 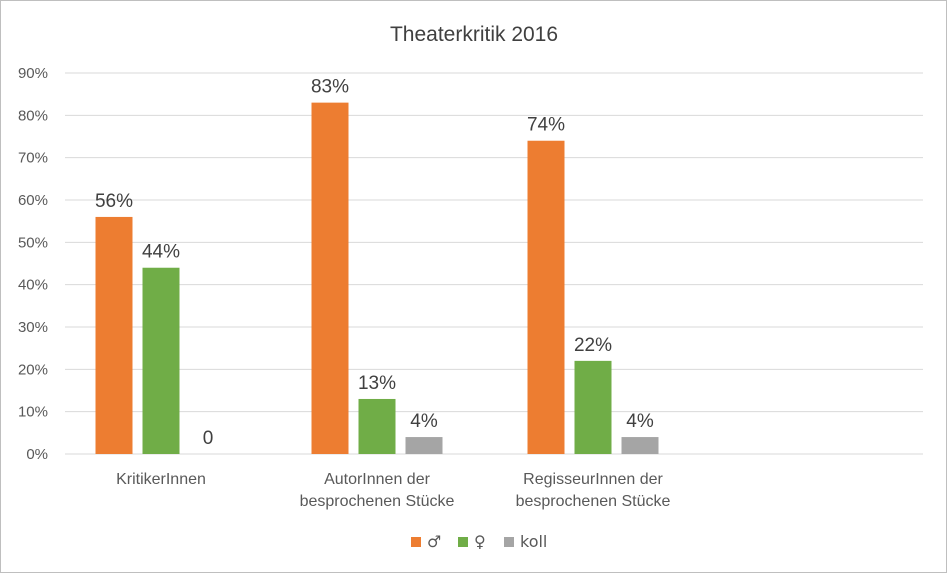 What do you see at coordinates (33, 158) in the screenshot?
I see `y-tick-label: 70%` at bounding box center [33, 158].